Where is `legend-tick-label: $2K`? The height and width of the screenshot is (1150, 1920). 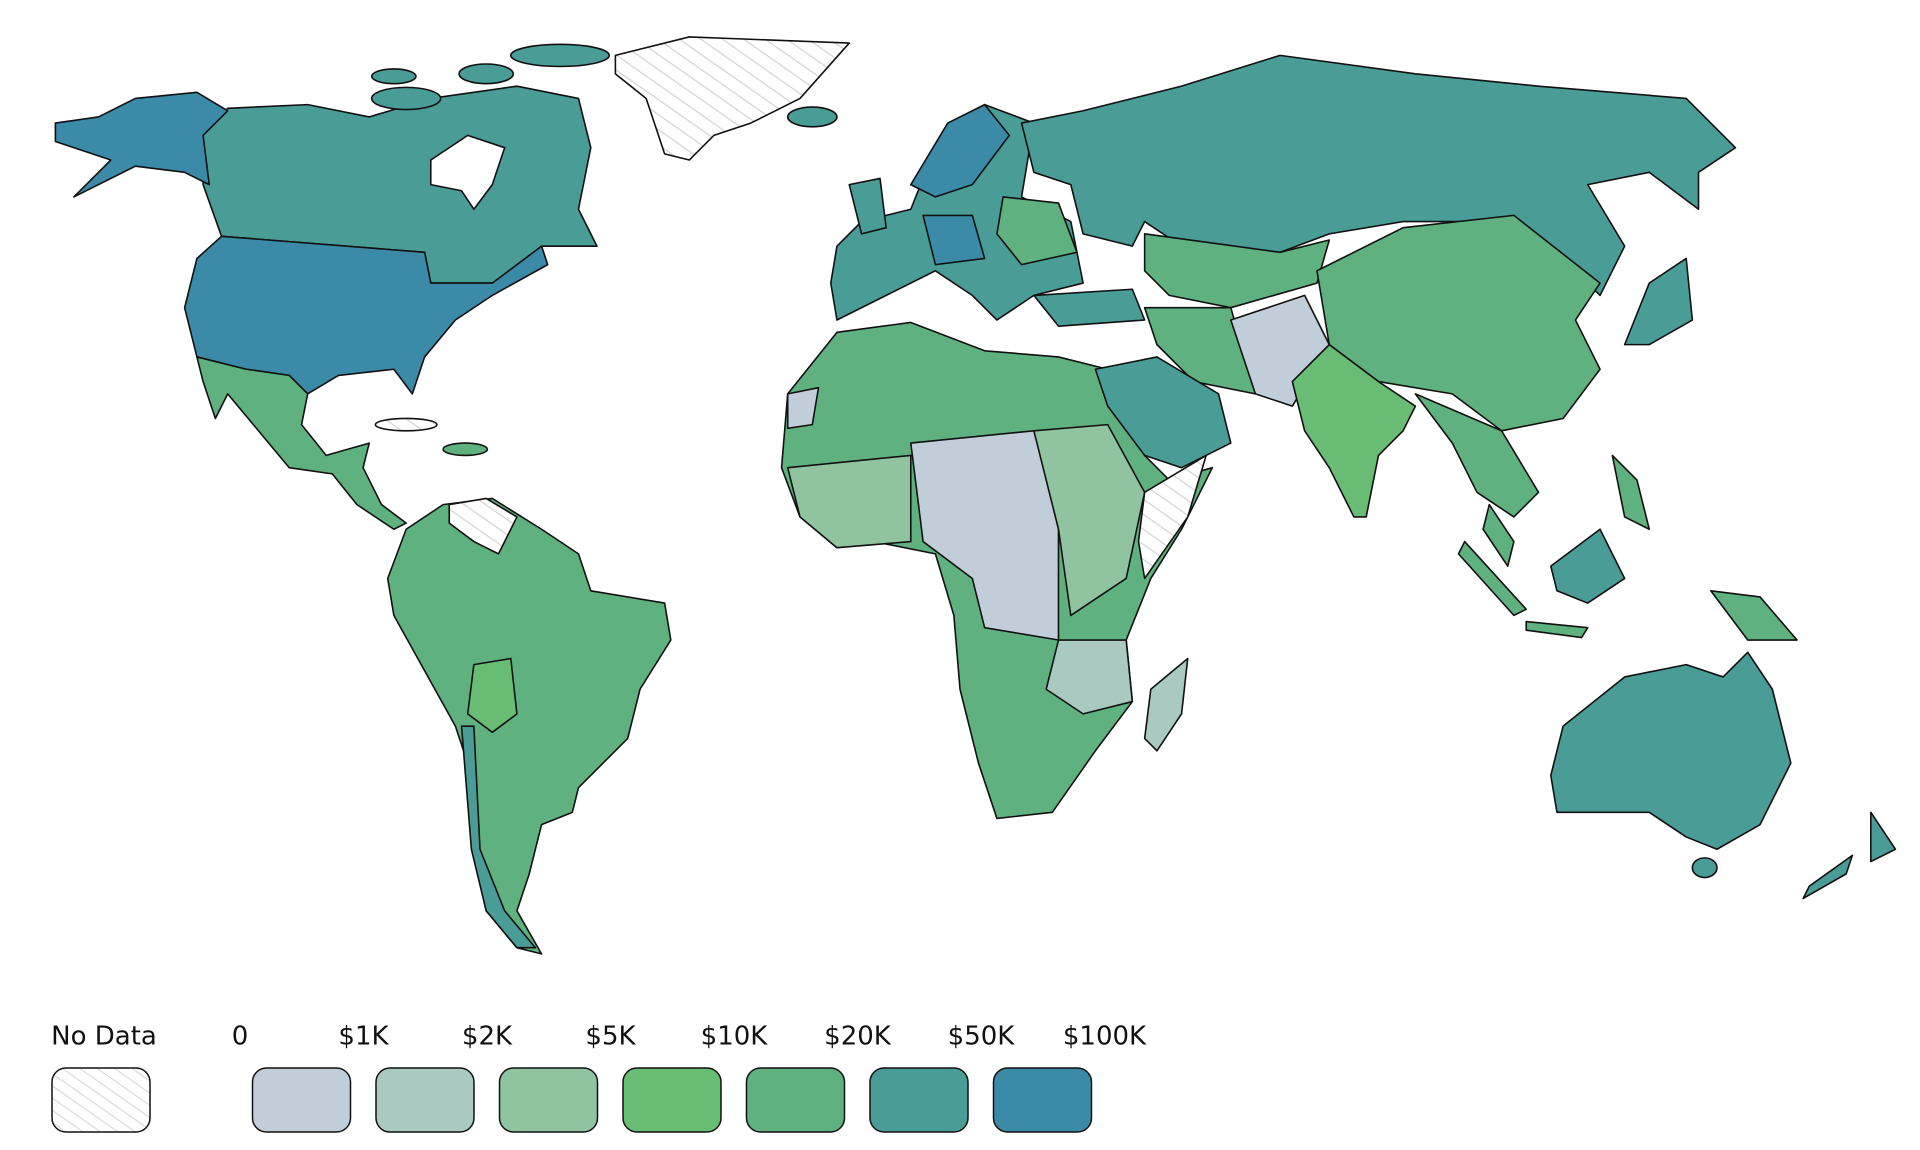
legend-tick-label: $2K is located at coordinates (487, 1037).